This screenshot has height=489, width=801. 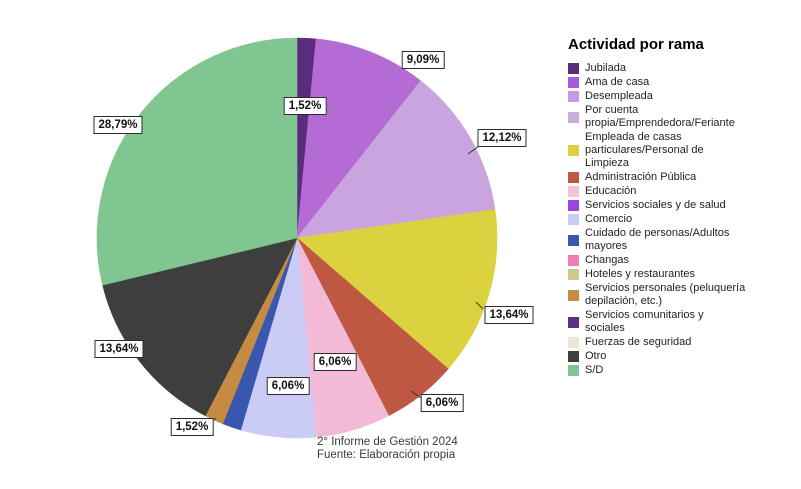 What do you see at coordinates (640, 274) in the screenshot?
I see `legend-item-label: Hoteles y restaurantes` at bounding box center [640, 274].